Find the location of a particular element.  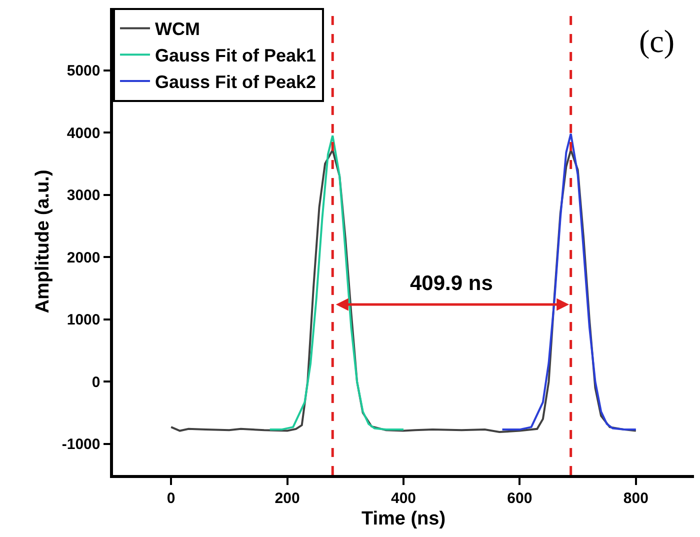

annotation: (c) is located at coordinates (657, 41).